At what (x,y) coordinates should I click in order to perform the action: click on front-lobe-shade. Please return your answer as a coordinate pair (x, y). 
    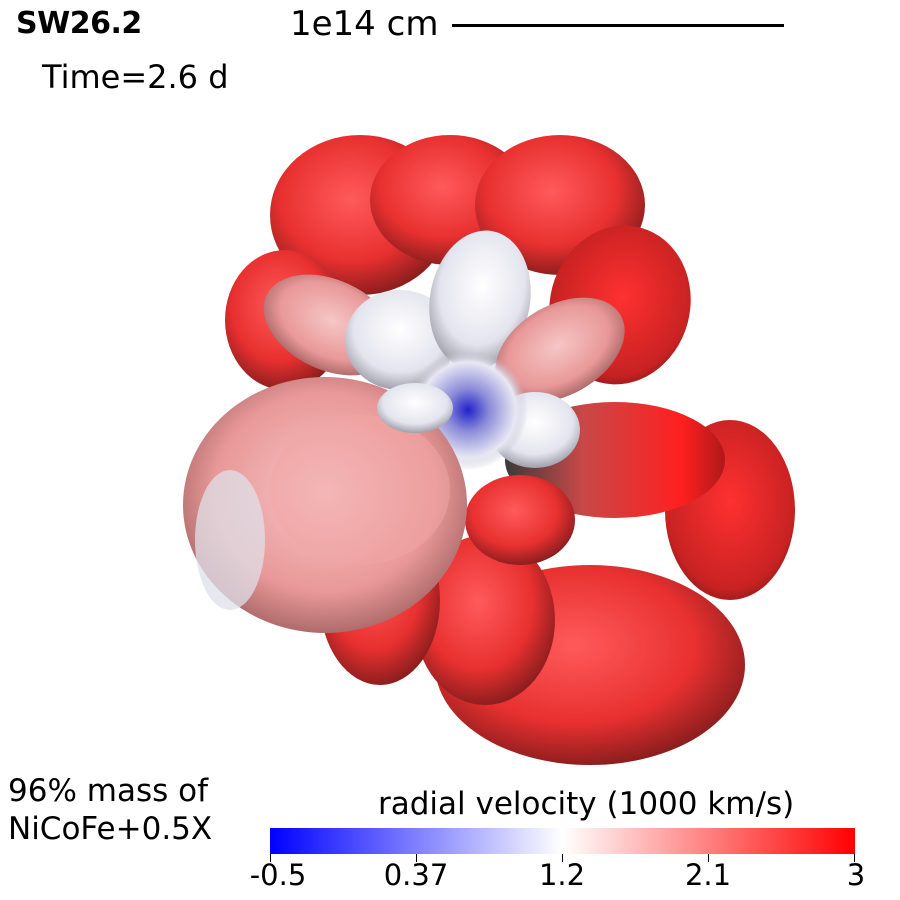
    Looking at the image, I should click on (360, 490).